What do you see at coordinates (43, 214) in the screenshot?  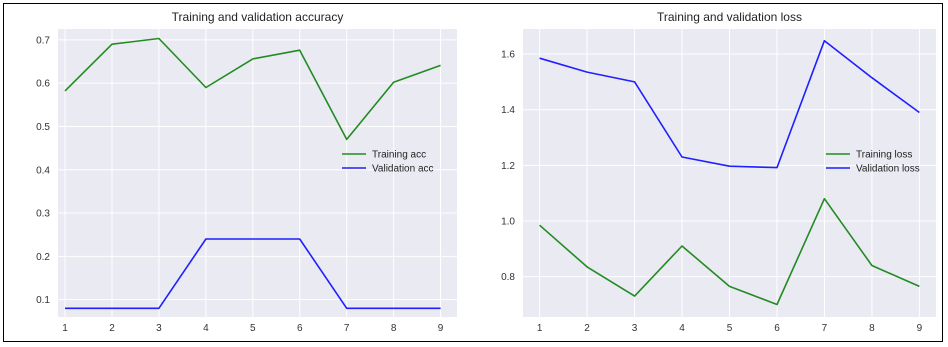 I see `y-tick-label: 0.3` at bounding box center [43, 214].